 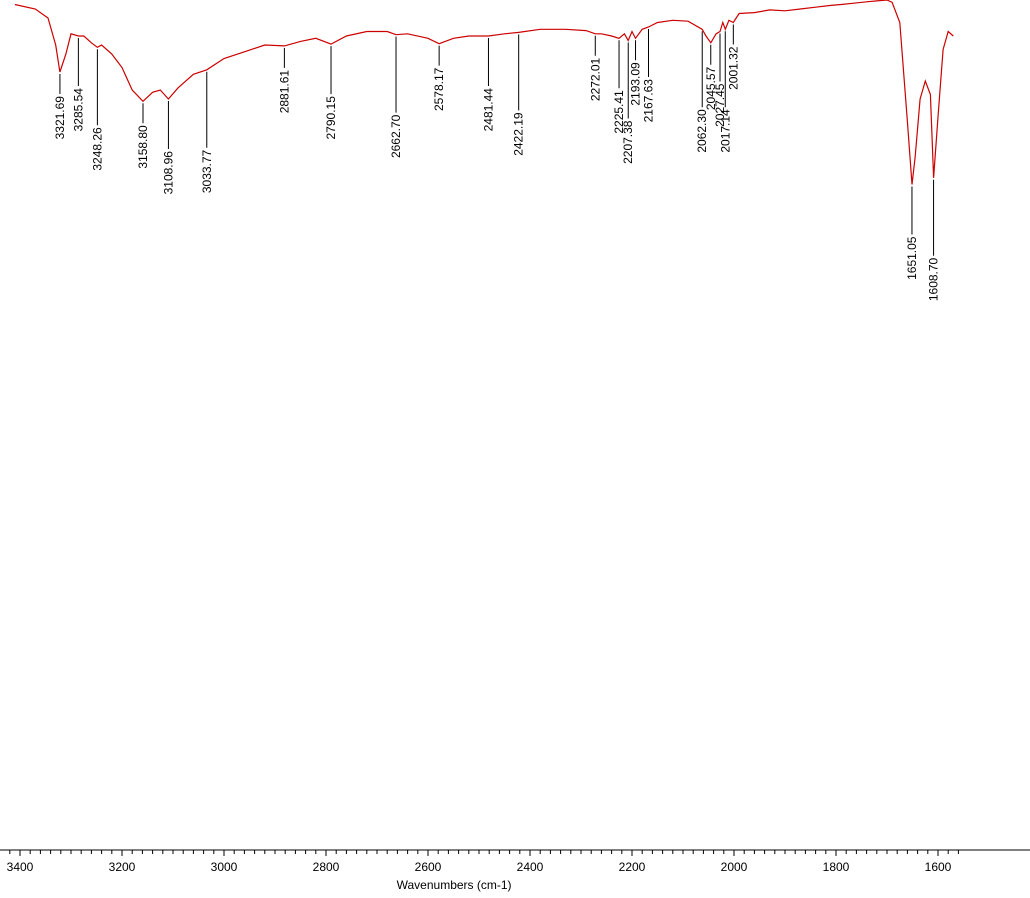 What do you see at coordinates (488, 110) in the screenshot?
I see `peak-label: 2481.44` at bounding box center [488, 110].